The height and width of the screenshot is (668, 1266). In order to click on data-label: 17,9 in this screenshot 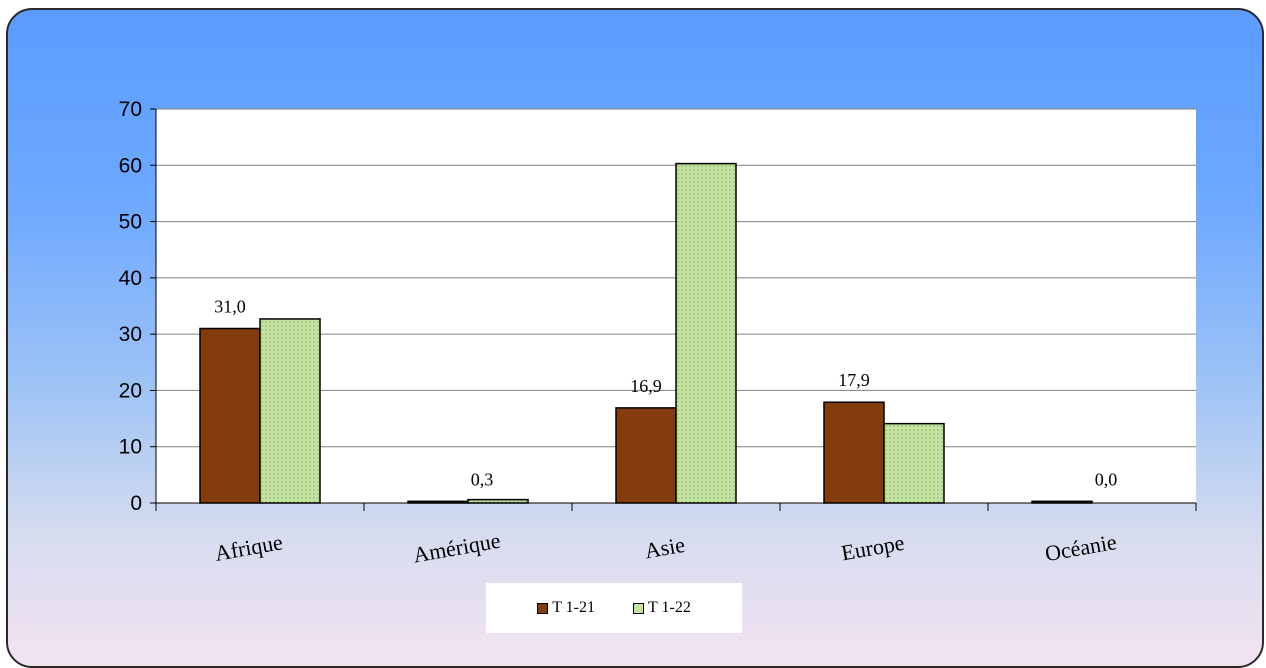, I will do `click(854, 380)`.